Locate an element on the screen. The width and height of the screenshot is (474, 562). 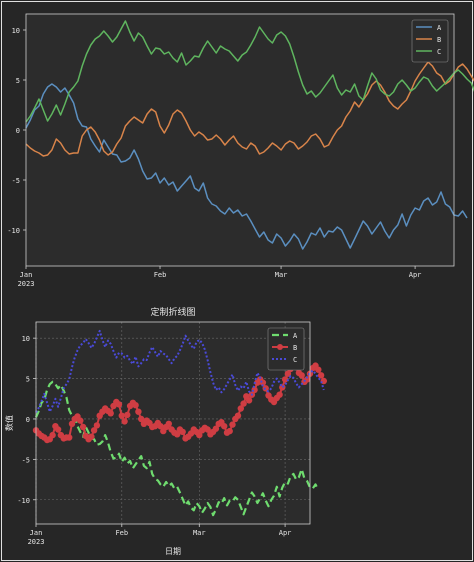
chart-title: 定制折线图 is located at coordinates (172, 312).